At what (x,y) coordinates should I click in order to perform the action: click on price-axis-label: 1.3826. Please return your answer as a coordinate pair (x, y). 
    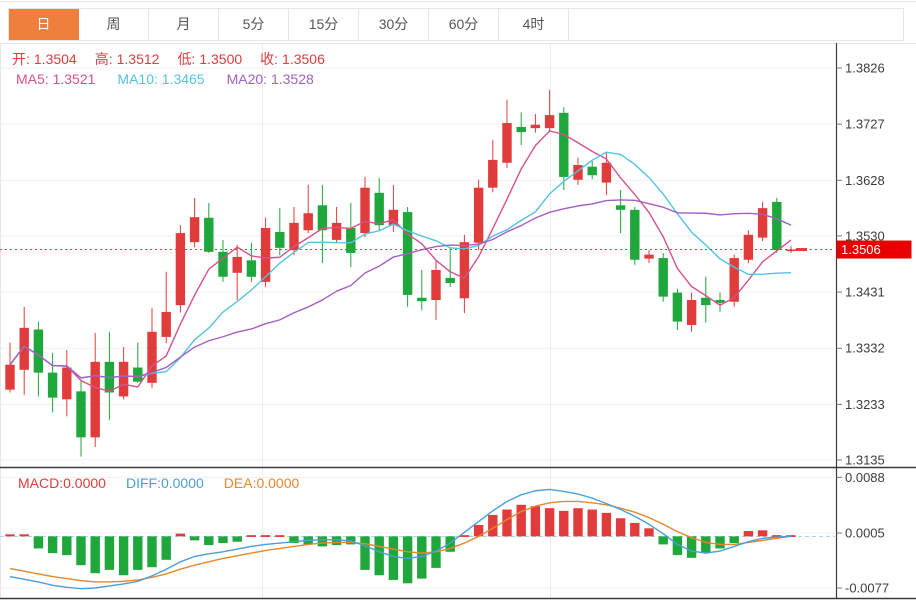
    Looking at the image, I should click on (865, 68).